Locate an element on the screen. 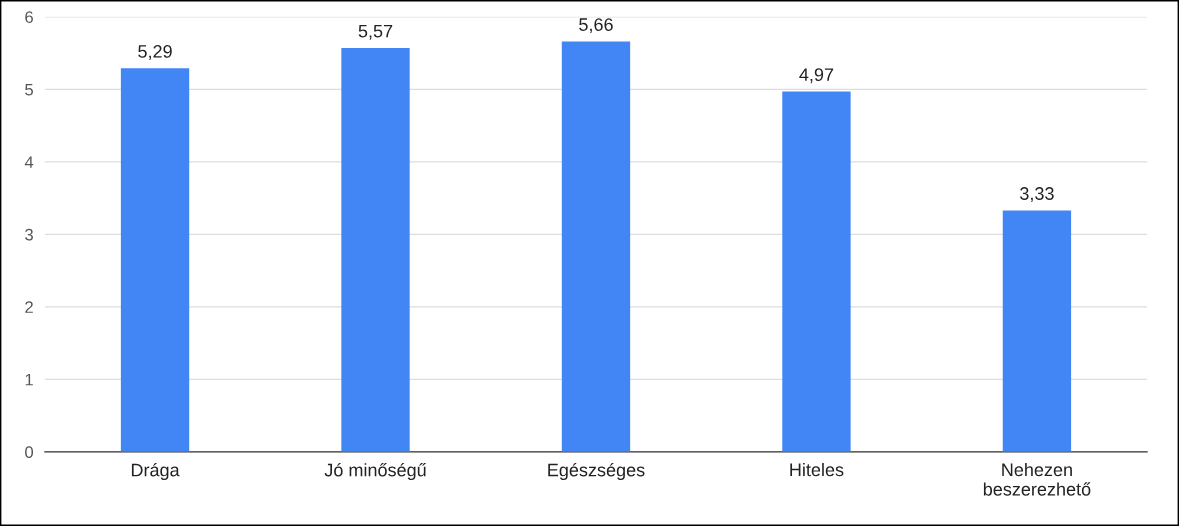 Image resolution: width=1179 pixels, height=526 pixels. y-tick-label: 4 is located at coordinates (29, 162).